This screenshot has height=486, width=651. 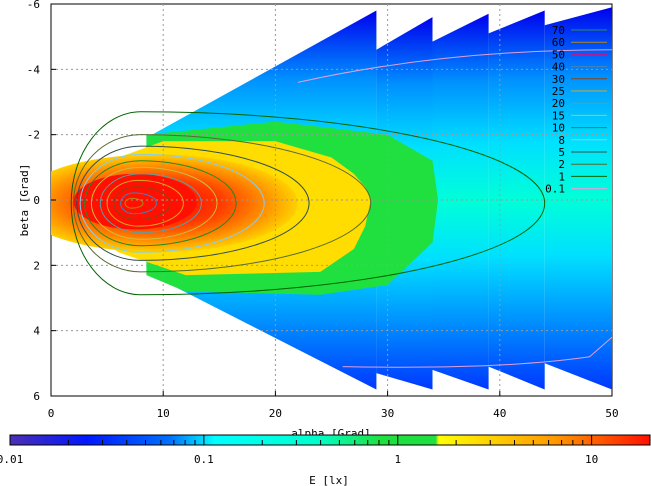 I want to click on legend-label: 8, so click(x=561, y=140).